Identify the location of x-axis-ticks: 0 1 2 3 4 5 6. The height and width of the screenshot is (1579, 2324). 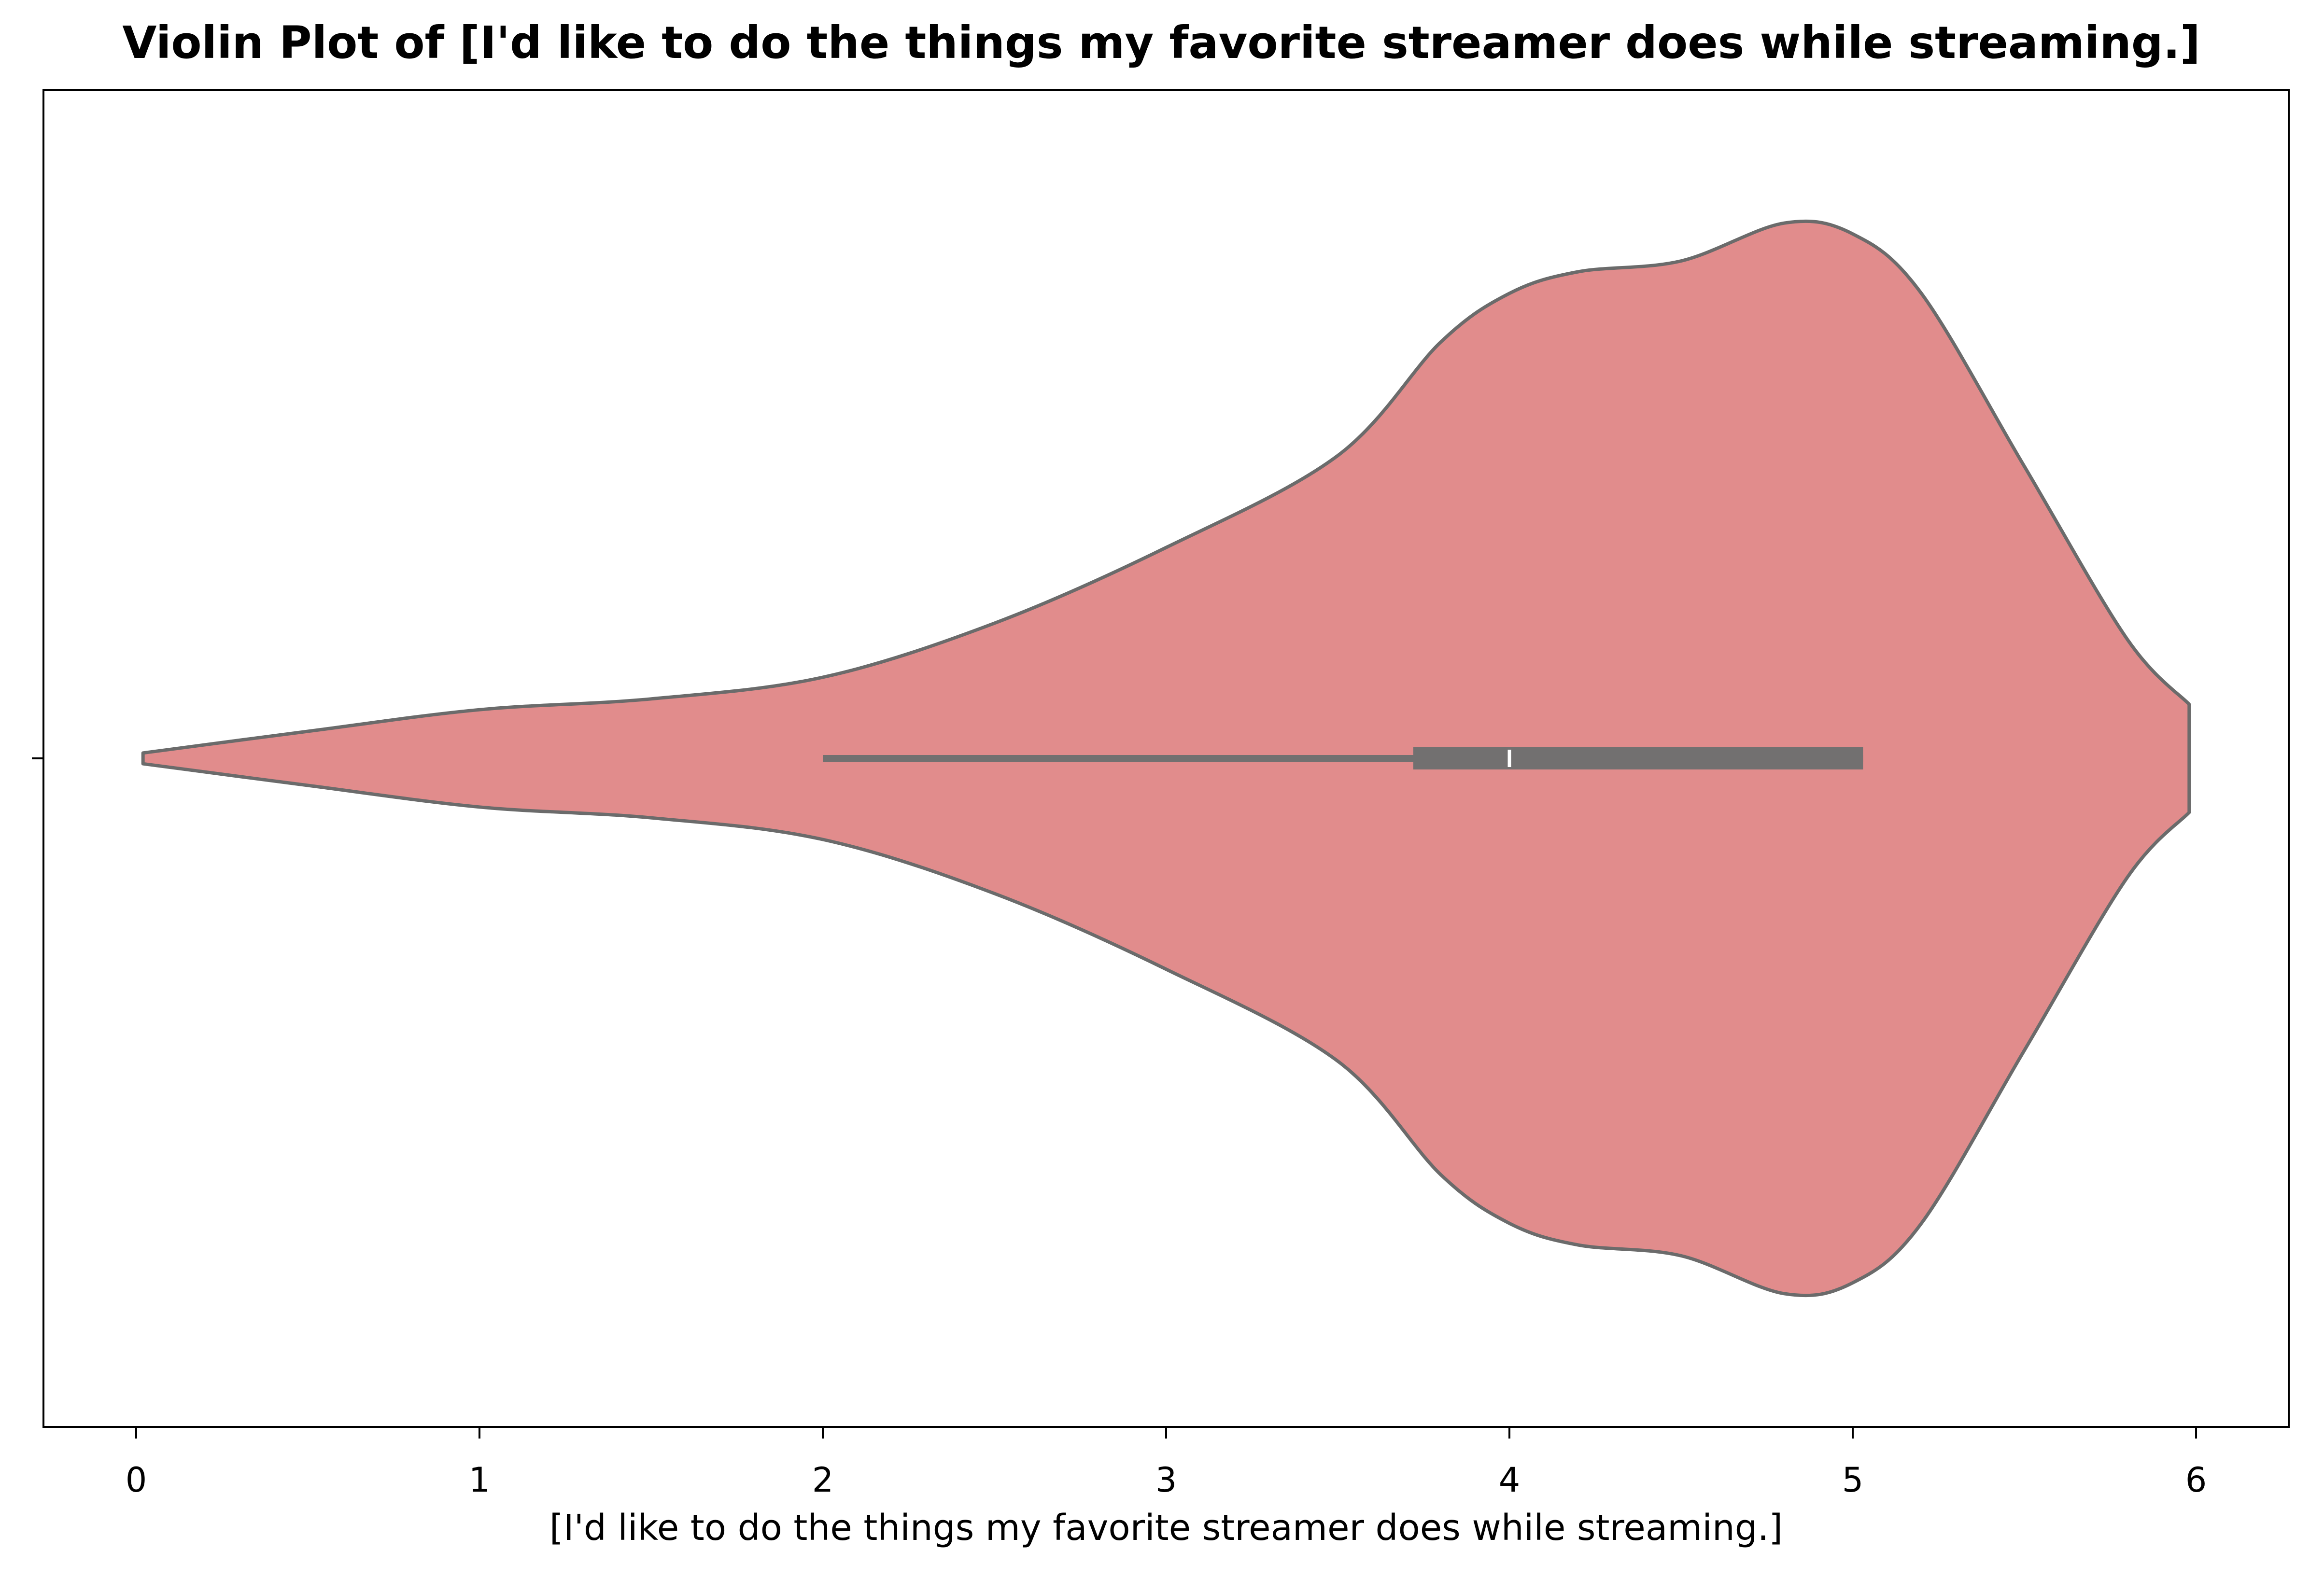
(1166, 1464).